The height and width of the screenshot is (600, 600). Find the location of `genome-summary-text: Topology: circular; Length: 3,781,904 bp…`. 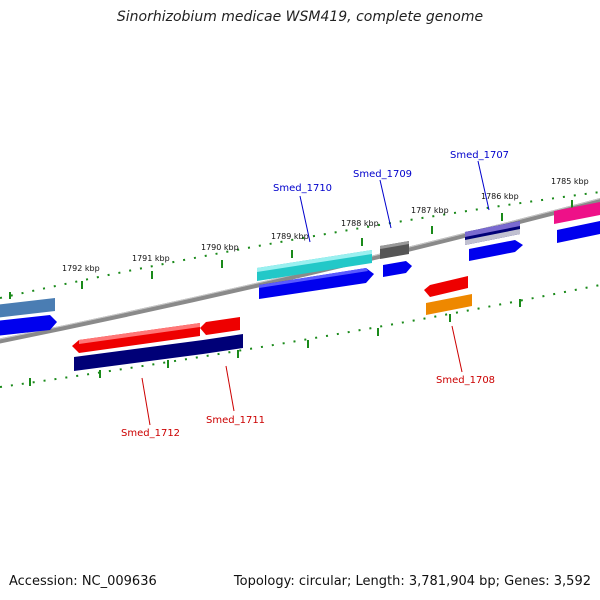

genome-summary-text: Topology: circular; Length: 3,781,904 bp… is located at coordinates (412, 581).